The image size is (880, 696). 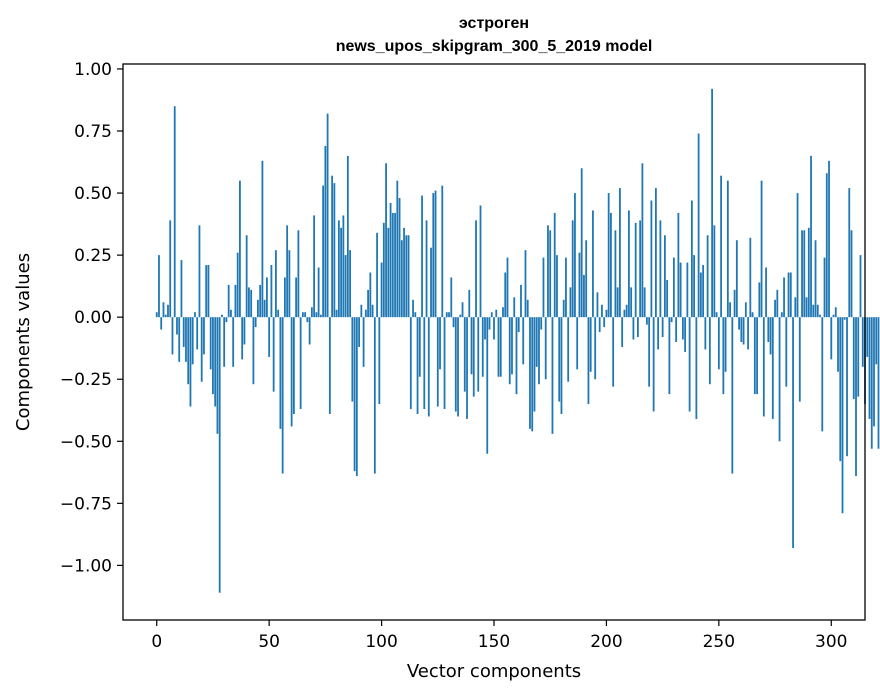 What do you see at coordinates (494, 23) in the screenshot?
I see `chart-title-line1: эстроген` at bounding box center [494, 23].